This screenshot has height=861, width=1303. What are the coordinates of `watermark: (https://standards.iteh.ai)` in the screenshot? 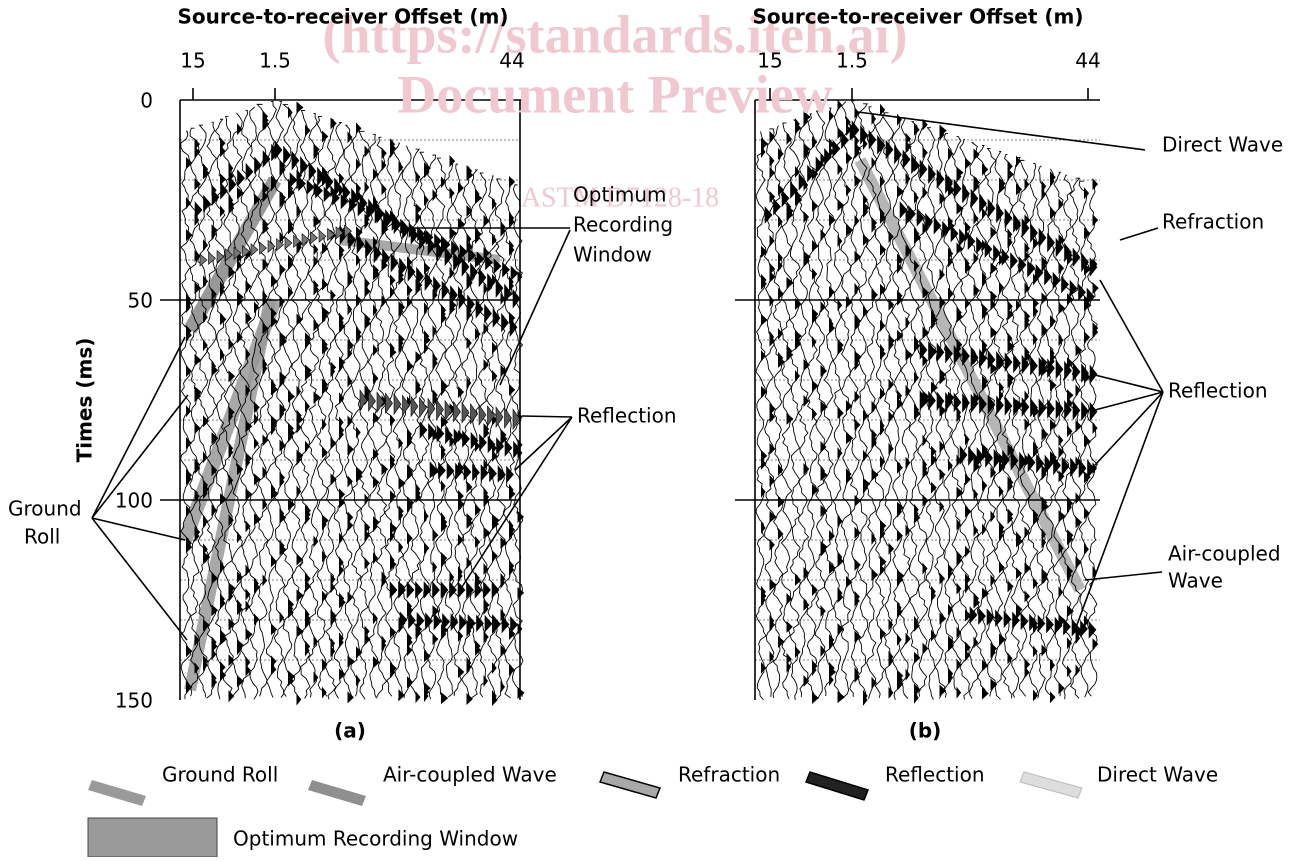 It's located at (614, 34).